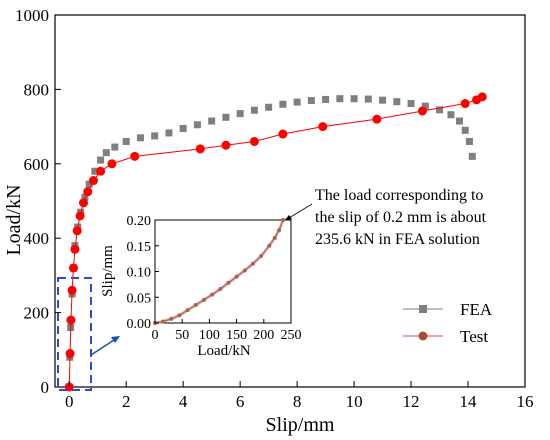 The width and height of the screenshot is (550, 440). I want to click on y-tick-label: 0, so click(45, 387).